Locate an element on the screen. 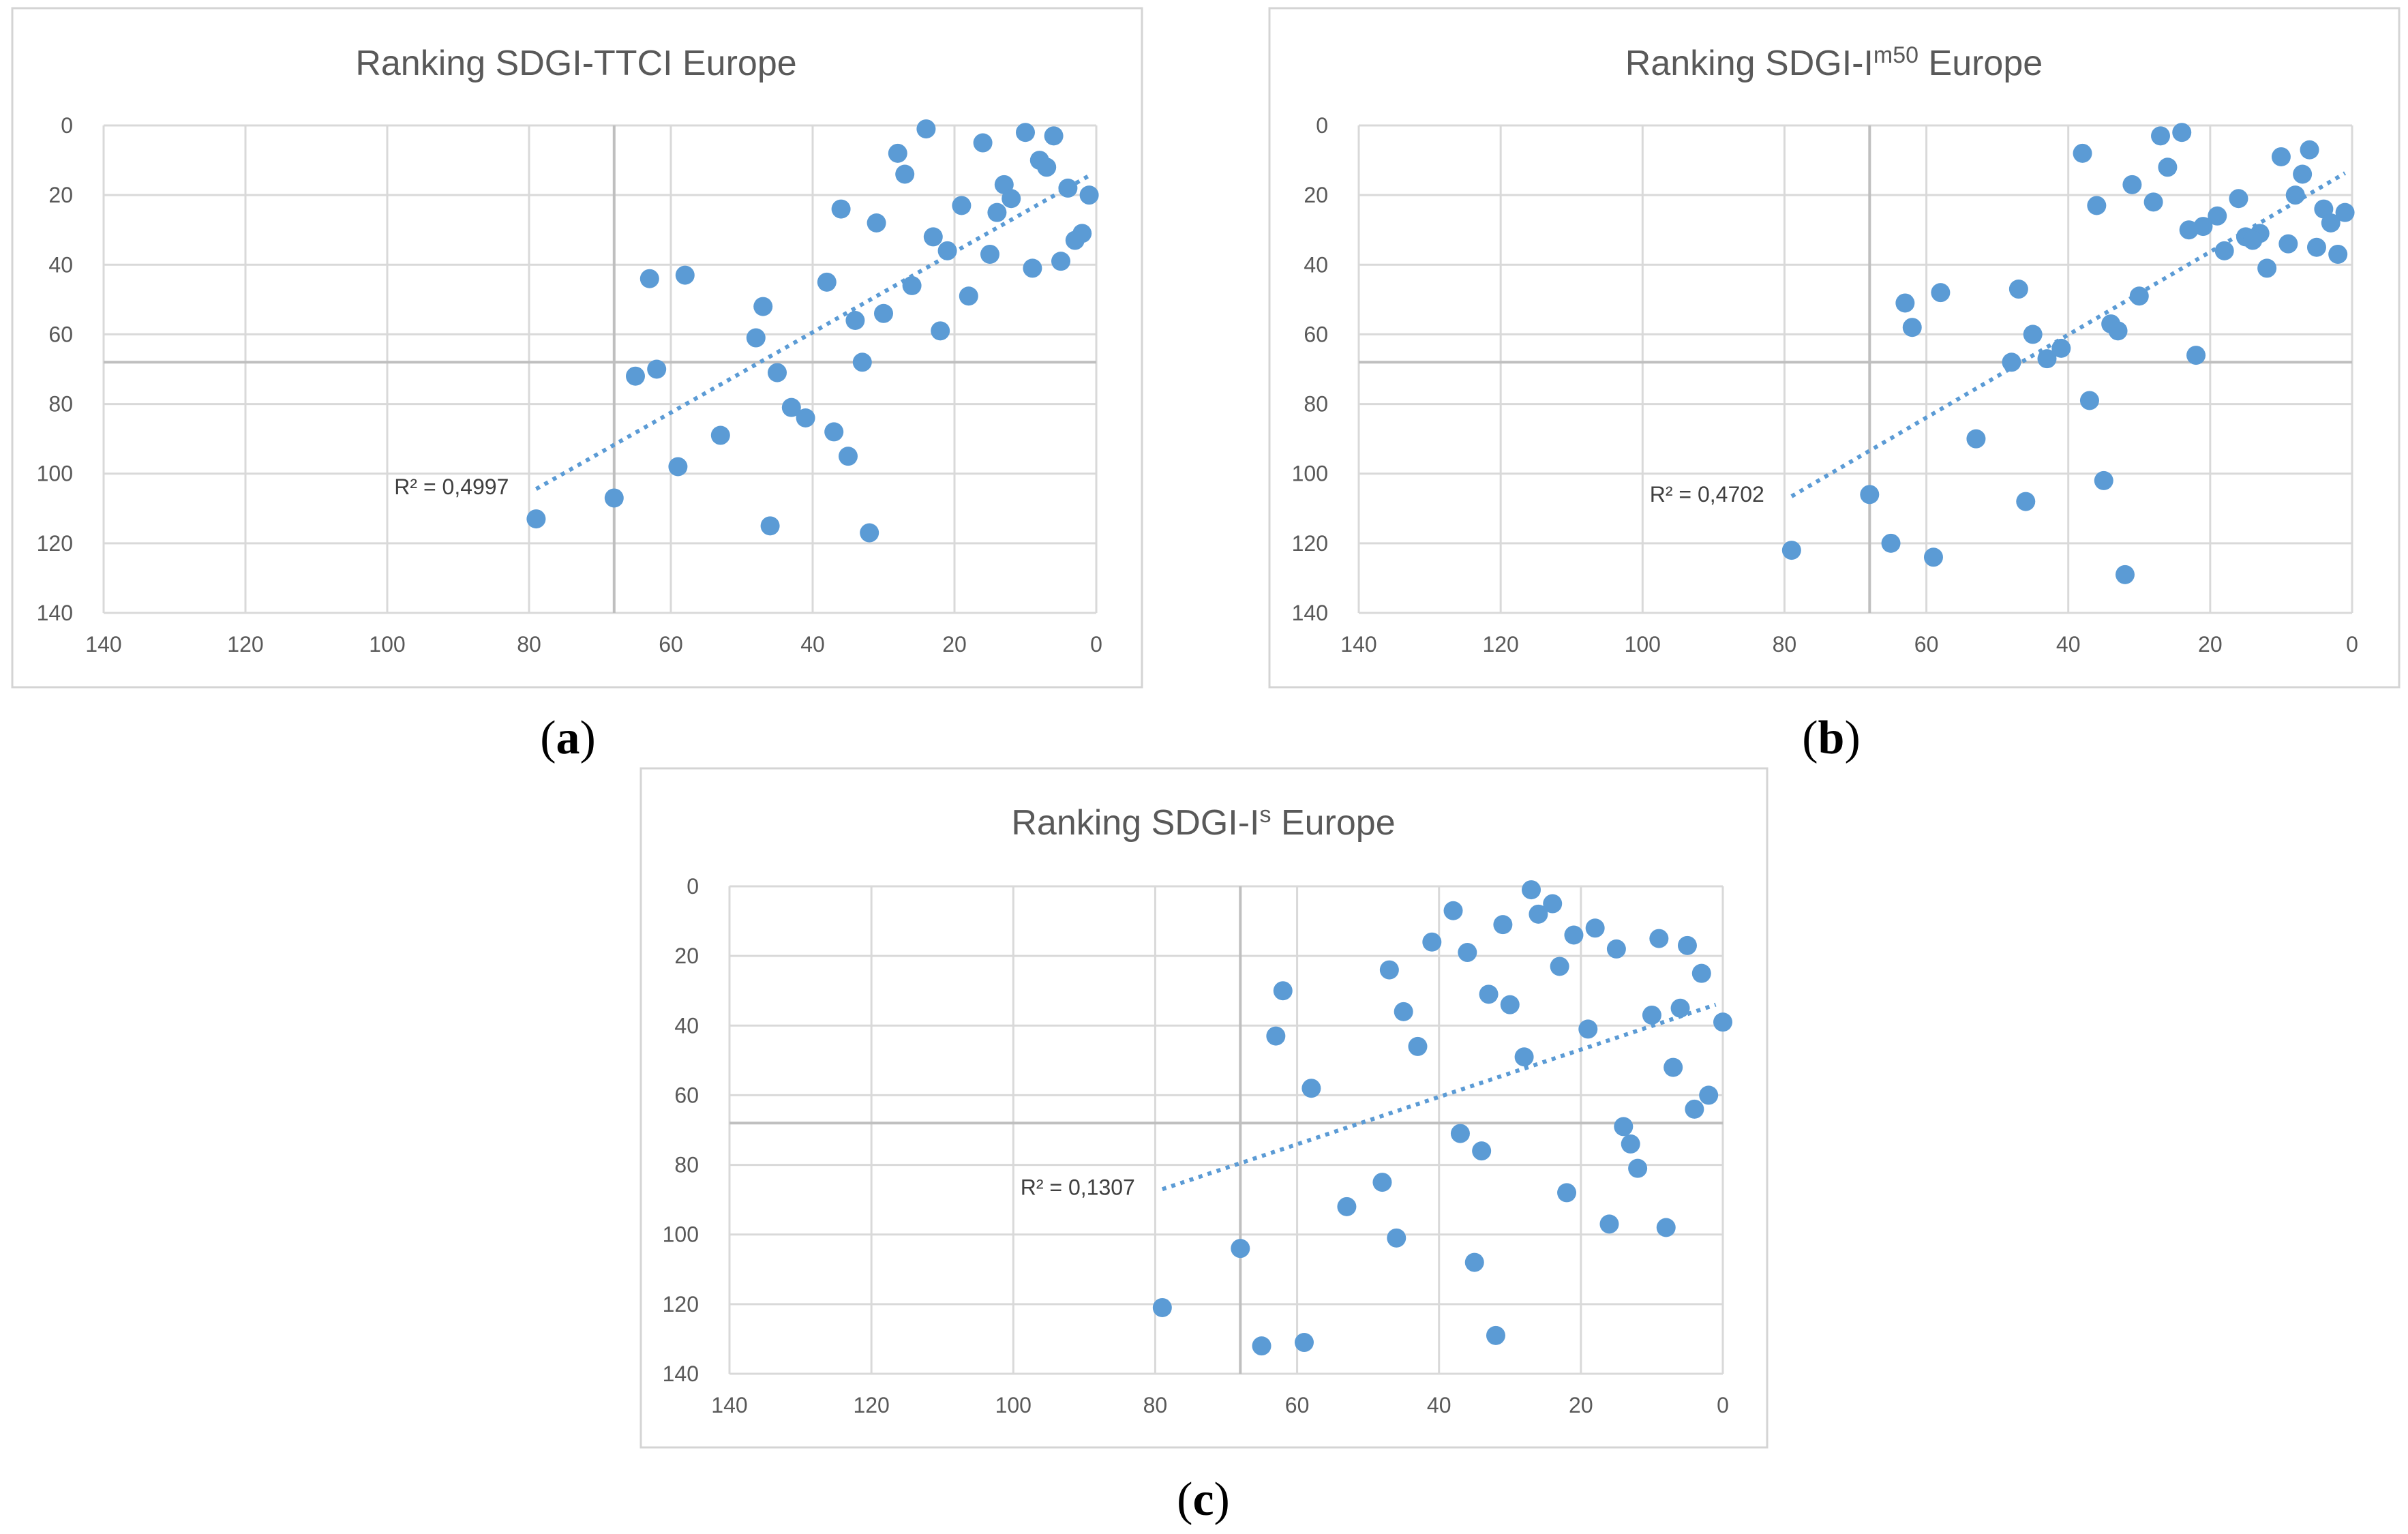  chart-c-ytick-label: 20 is located at coordinates (686, 956).